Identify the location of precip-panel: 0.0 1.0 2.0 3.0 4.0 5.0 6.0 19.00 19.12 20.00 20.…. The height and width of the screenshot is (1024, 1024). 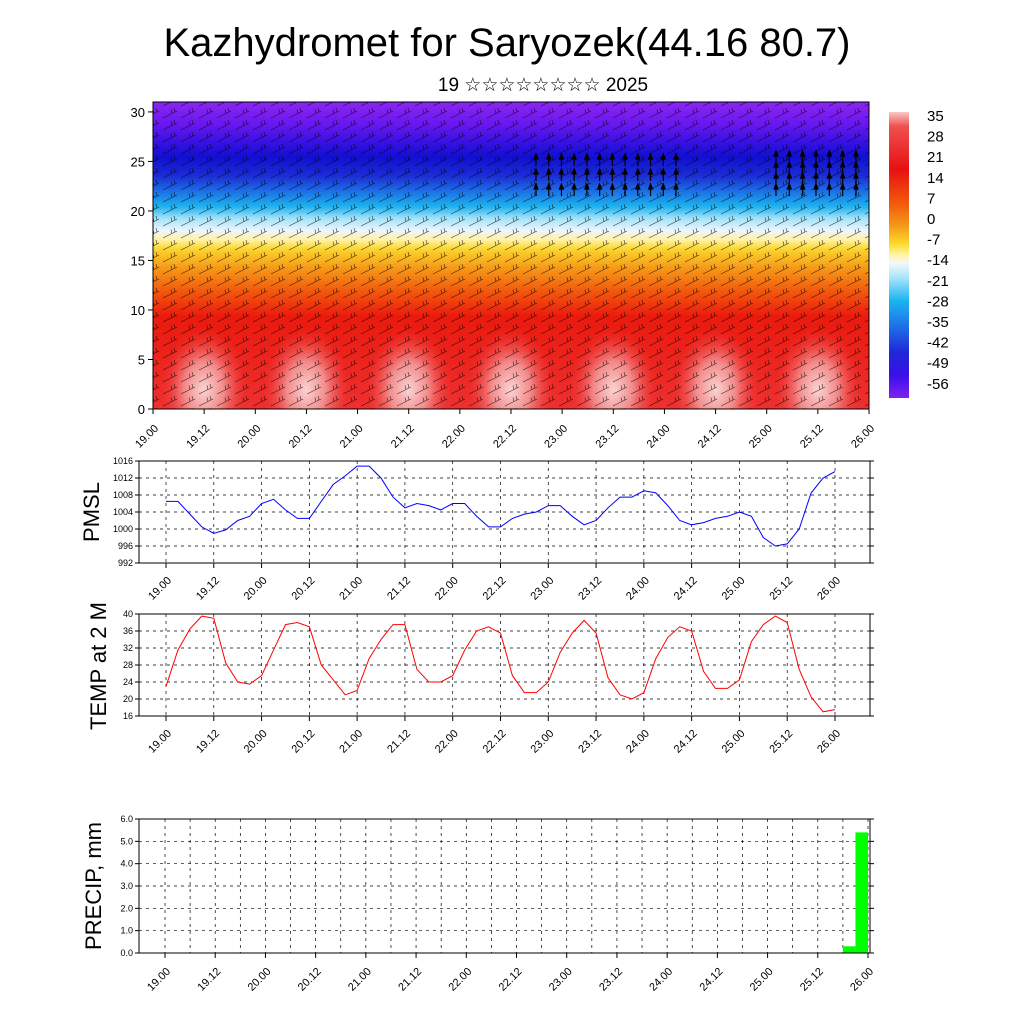
(478, 904).